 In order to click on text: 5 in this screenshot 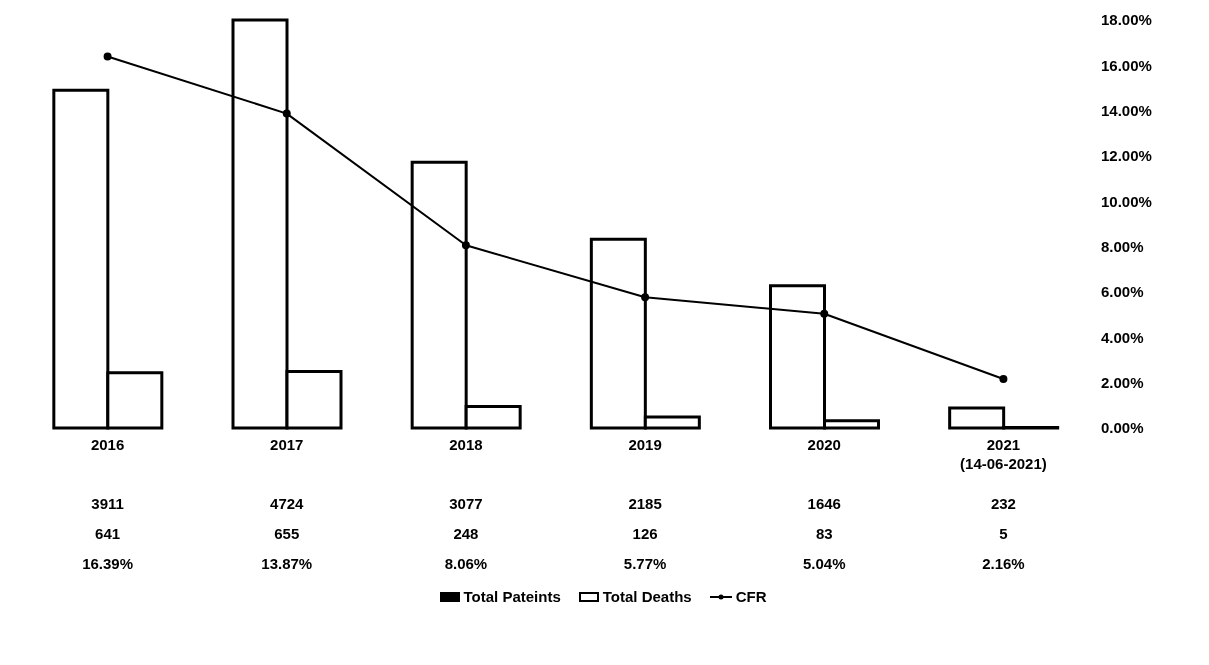, I will do `click(1003, 533)`.